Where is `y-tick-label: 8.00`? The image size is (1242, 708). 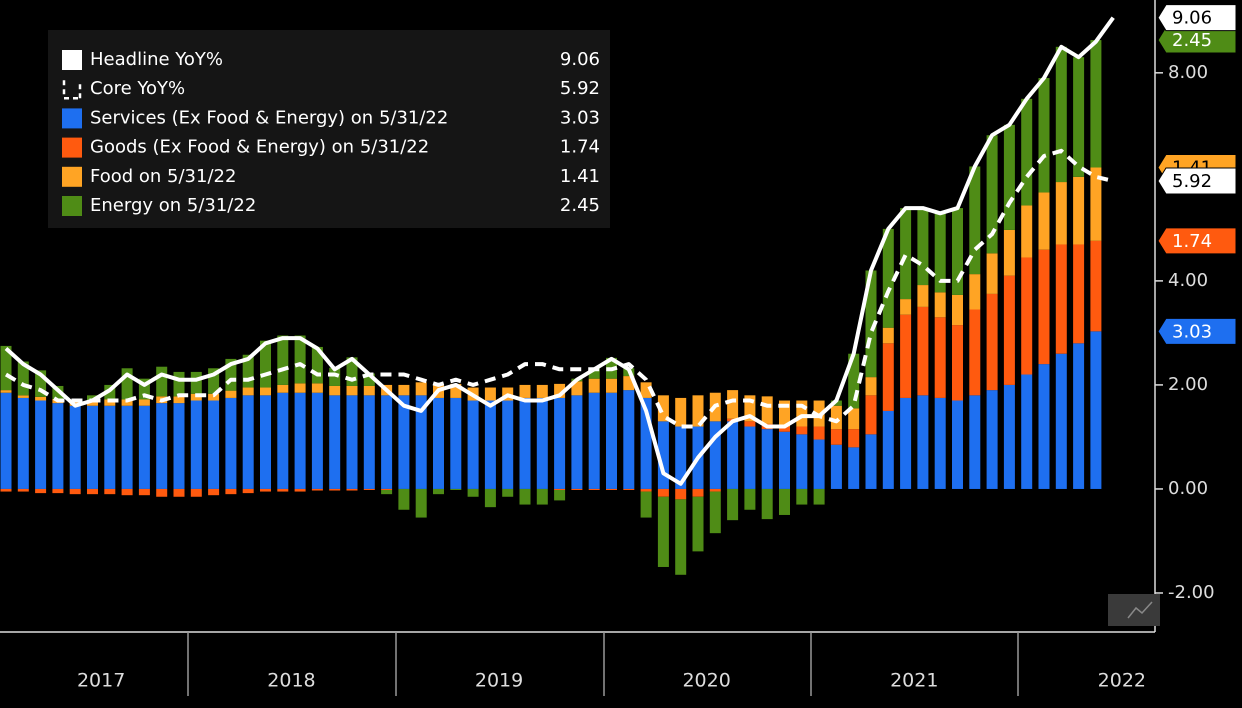
y-tick-label: 8.00 is located at coordinates (1188, 72).